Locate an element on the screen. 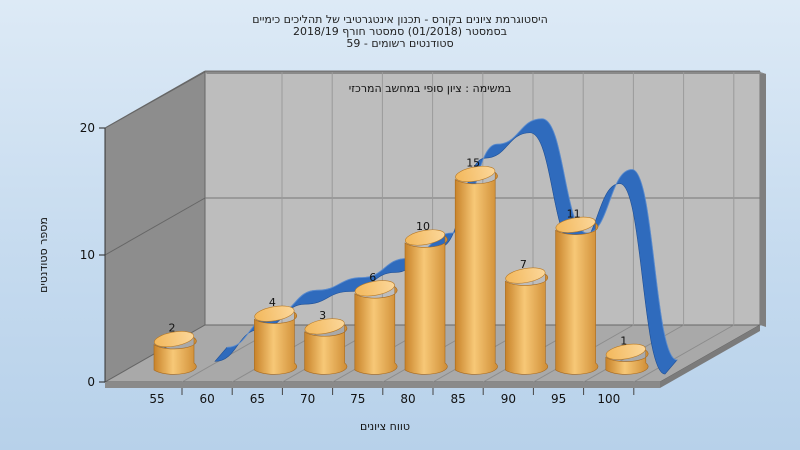 The image size is (800, 450). title-line-2: בסמסטר (01/2018) סמסטר חורף 2018/19 is located at coordinates (400, 31).